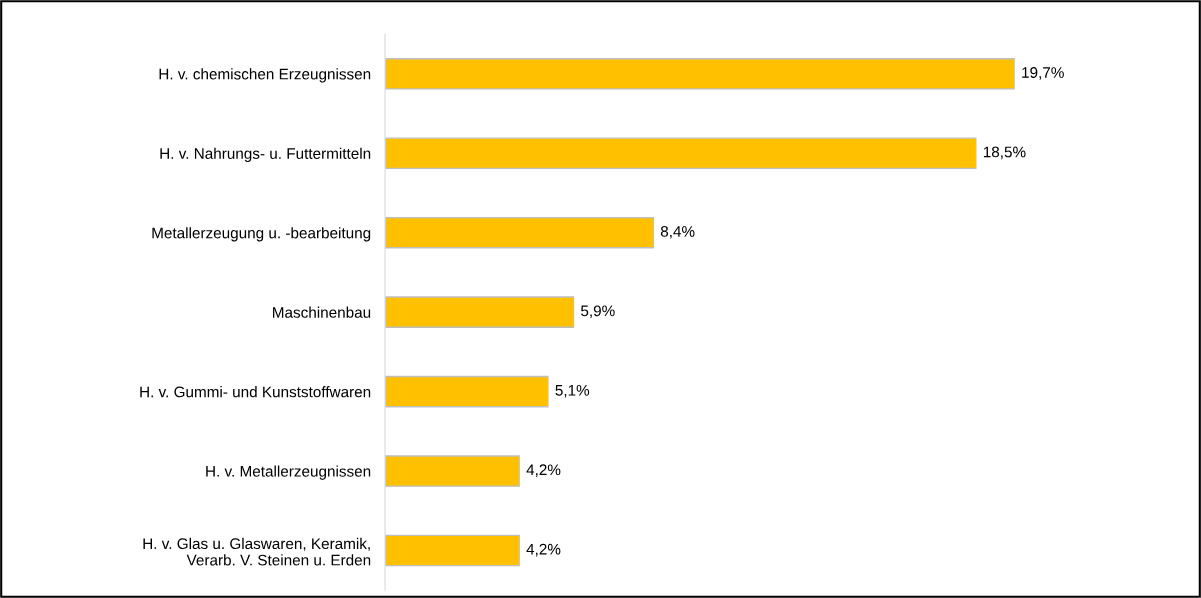  I want to click on y-tick-label: Maschinenbau, so click(322, 312).